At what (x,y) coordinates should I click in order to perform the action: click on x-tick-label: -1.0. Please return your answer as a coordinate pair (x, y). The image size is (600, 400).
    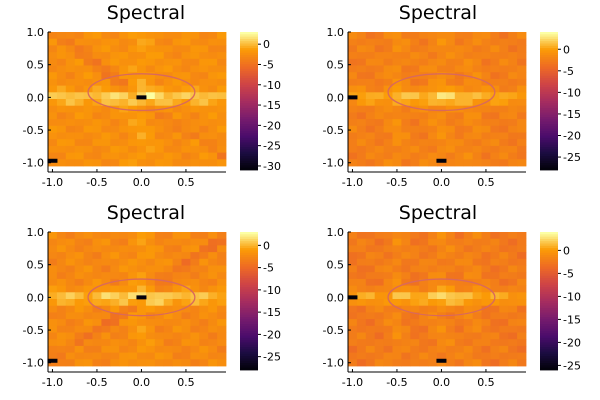
    Looking at the image, I should click on (352, 182).